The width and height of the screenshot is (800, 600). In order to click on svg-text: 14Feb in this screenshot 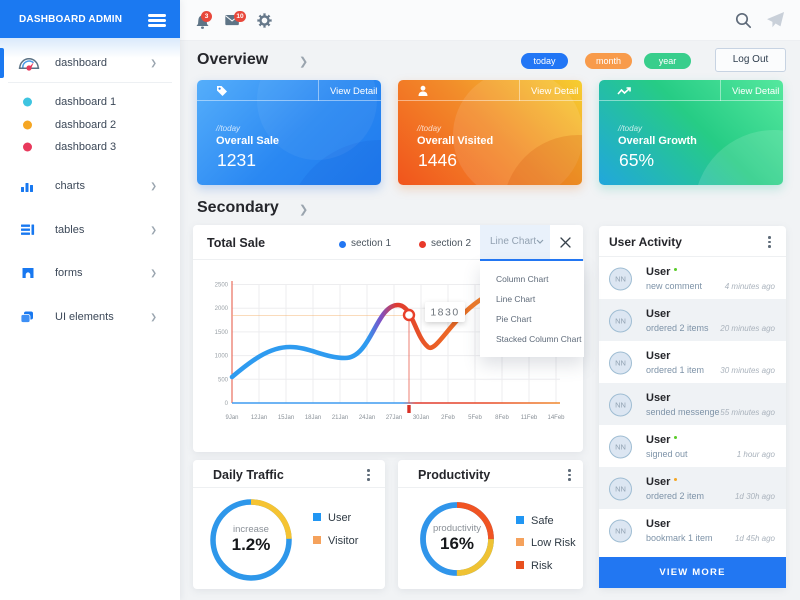, I will do `click(556, 418)`.